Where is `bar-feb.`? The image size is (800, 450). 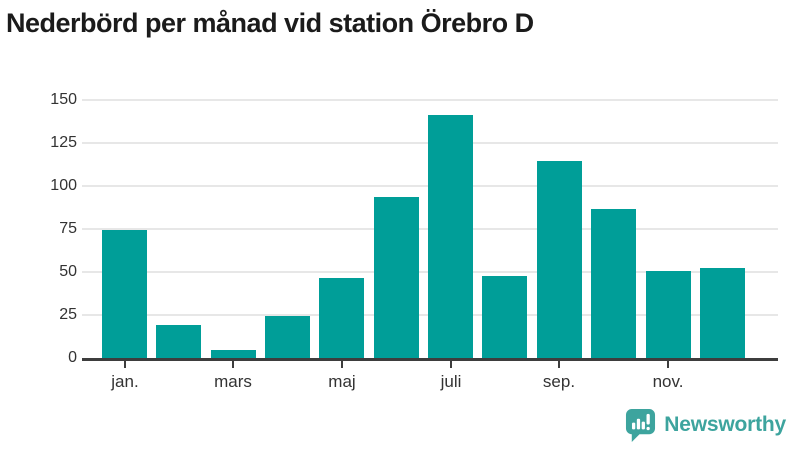 bar-feb. is located at coordinates (178, 342).